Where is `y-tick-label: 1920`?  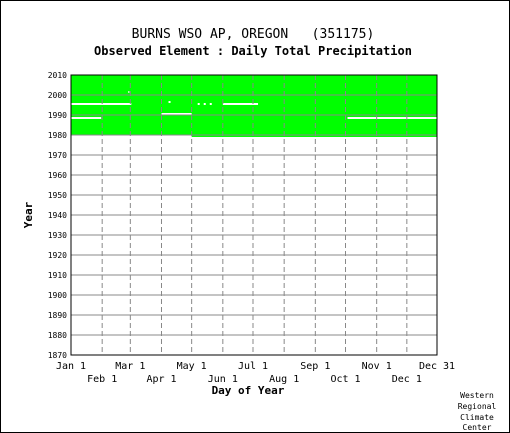 y-tick-label: 1920 is located at coordinates (57, 255).